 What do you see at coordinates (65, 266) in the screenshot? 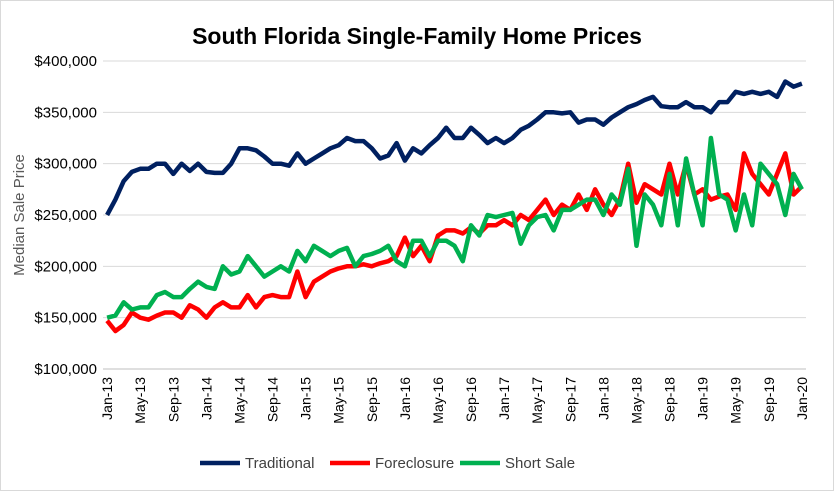
I see `y-tick-label: $200,000` at bounding box center [65, 266].